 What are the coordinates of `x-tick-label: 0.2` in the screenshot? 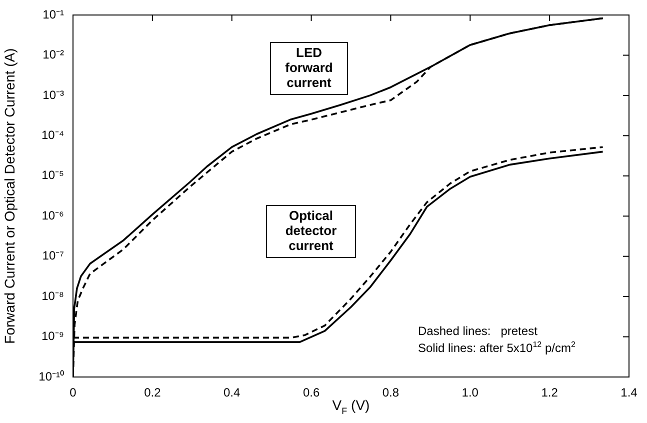 It's located at (153, 393).